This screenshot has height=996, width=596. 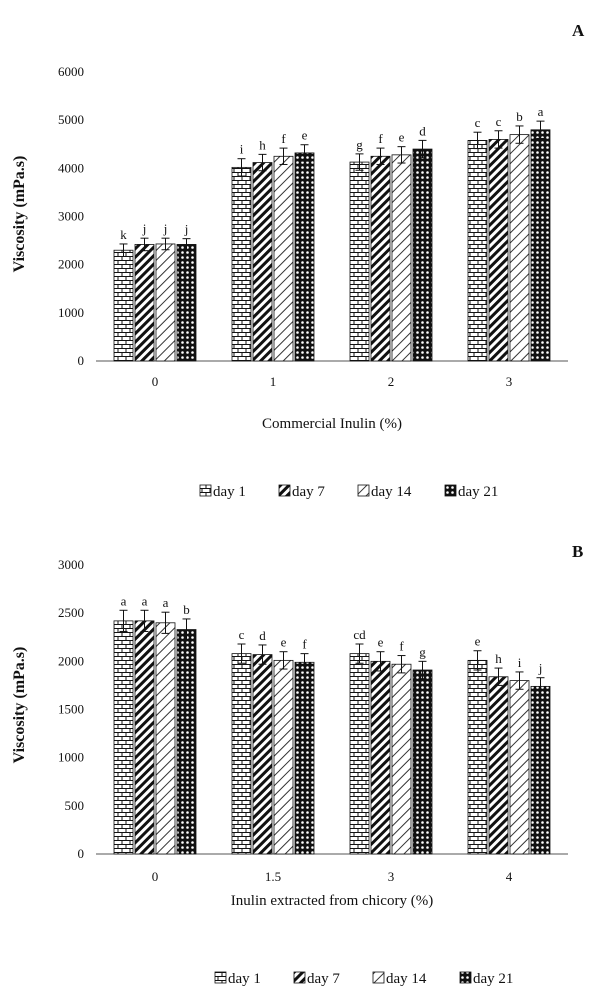 I want to click on x-tick-label: 1, so click(x=273, y=381).